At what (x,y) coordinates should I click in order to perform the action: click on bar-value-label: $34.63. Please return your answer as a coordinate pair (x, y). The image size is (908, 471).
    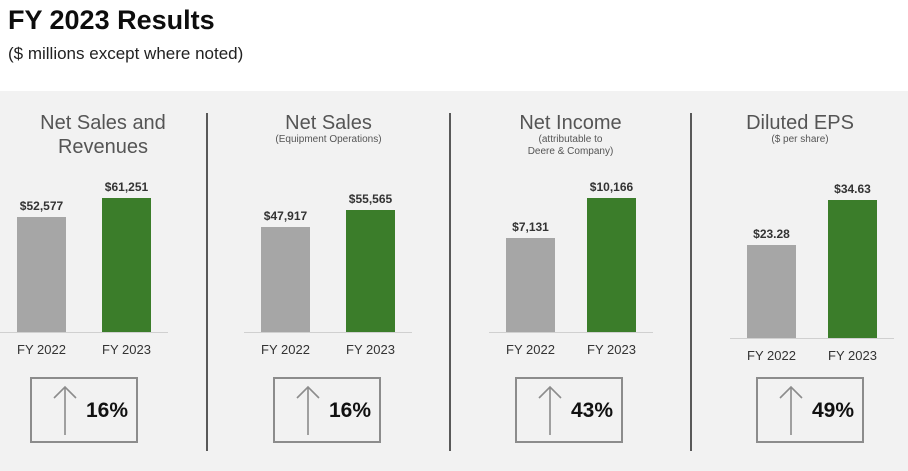
    Looking at the image, I should click on (852, 189).